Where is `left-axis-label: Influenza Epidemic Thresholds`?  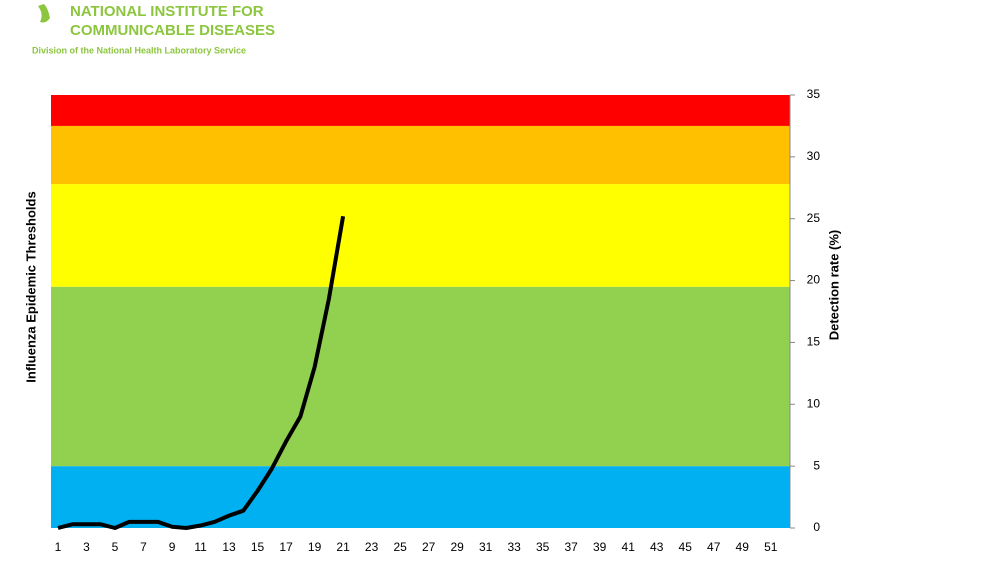 left-axis-label: Influenza Epidemic Thresholds is located at coordinates (30, 286).